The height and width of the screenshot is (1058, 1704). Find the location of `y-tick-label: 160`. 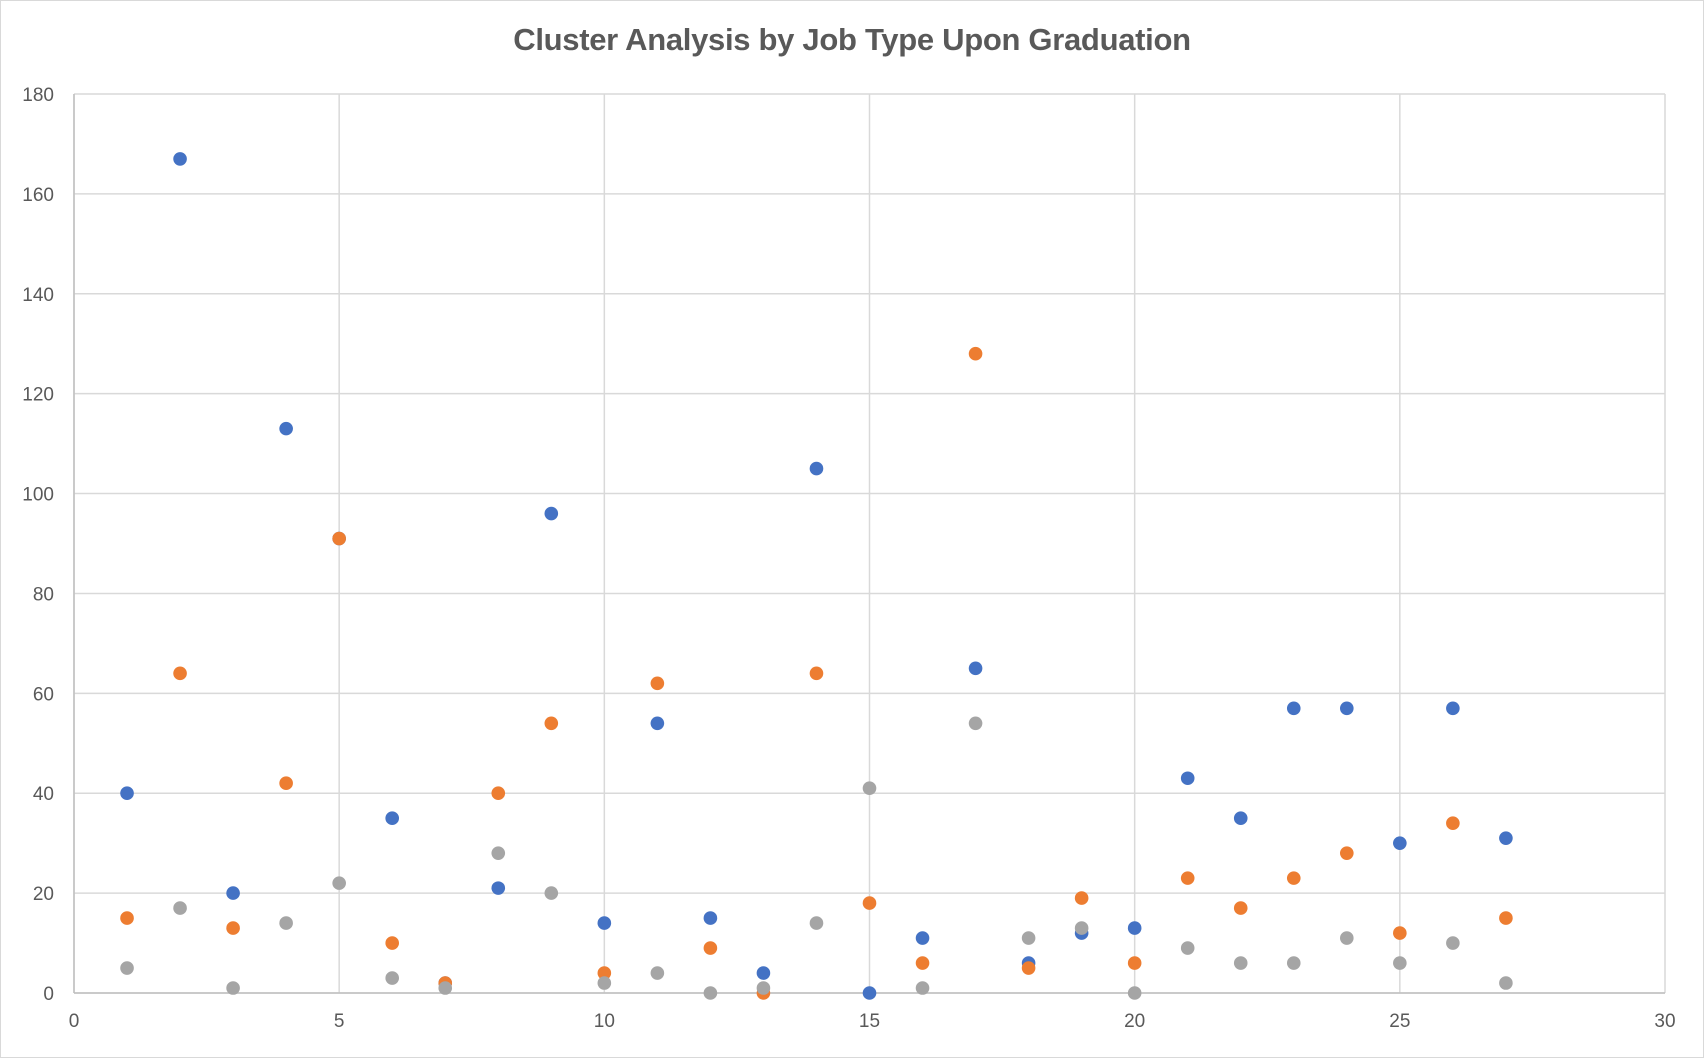

y-tick-label: 160 is located at coordinates (38, 195).